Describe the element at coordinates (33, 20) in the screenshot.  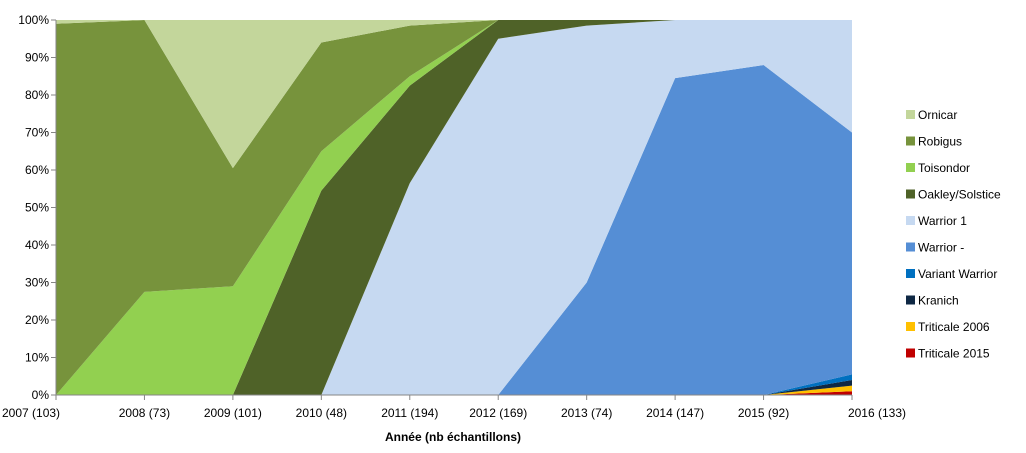
I see `y-tick-label: 100%` at that location.